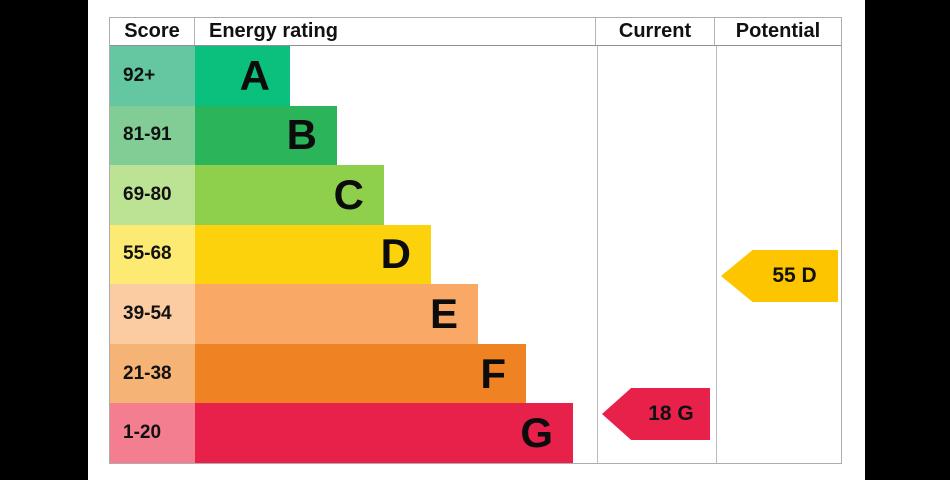  What do you see at coordinates (242, 76) in the screenshot?
I see `rating-bar-a: A` at bounding box center [242, 76].